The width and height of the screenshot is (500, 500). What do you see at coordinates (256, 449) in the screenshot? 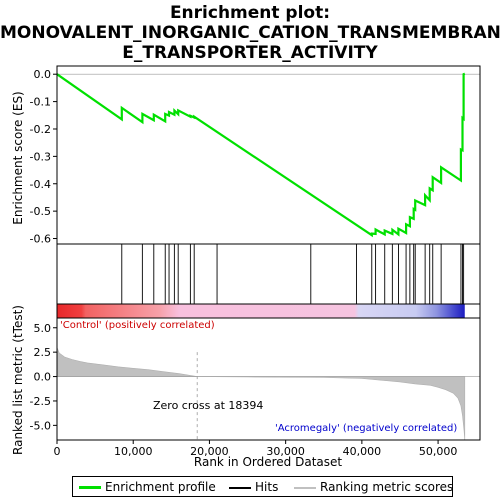
I see `x-axis: 0 10,000 20,000 30,000 40,000 50,000` at bounding box center [256, 449].